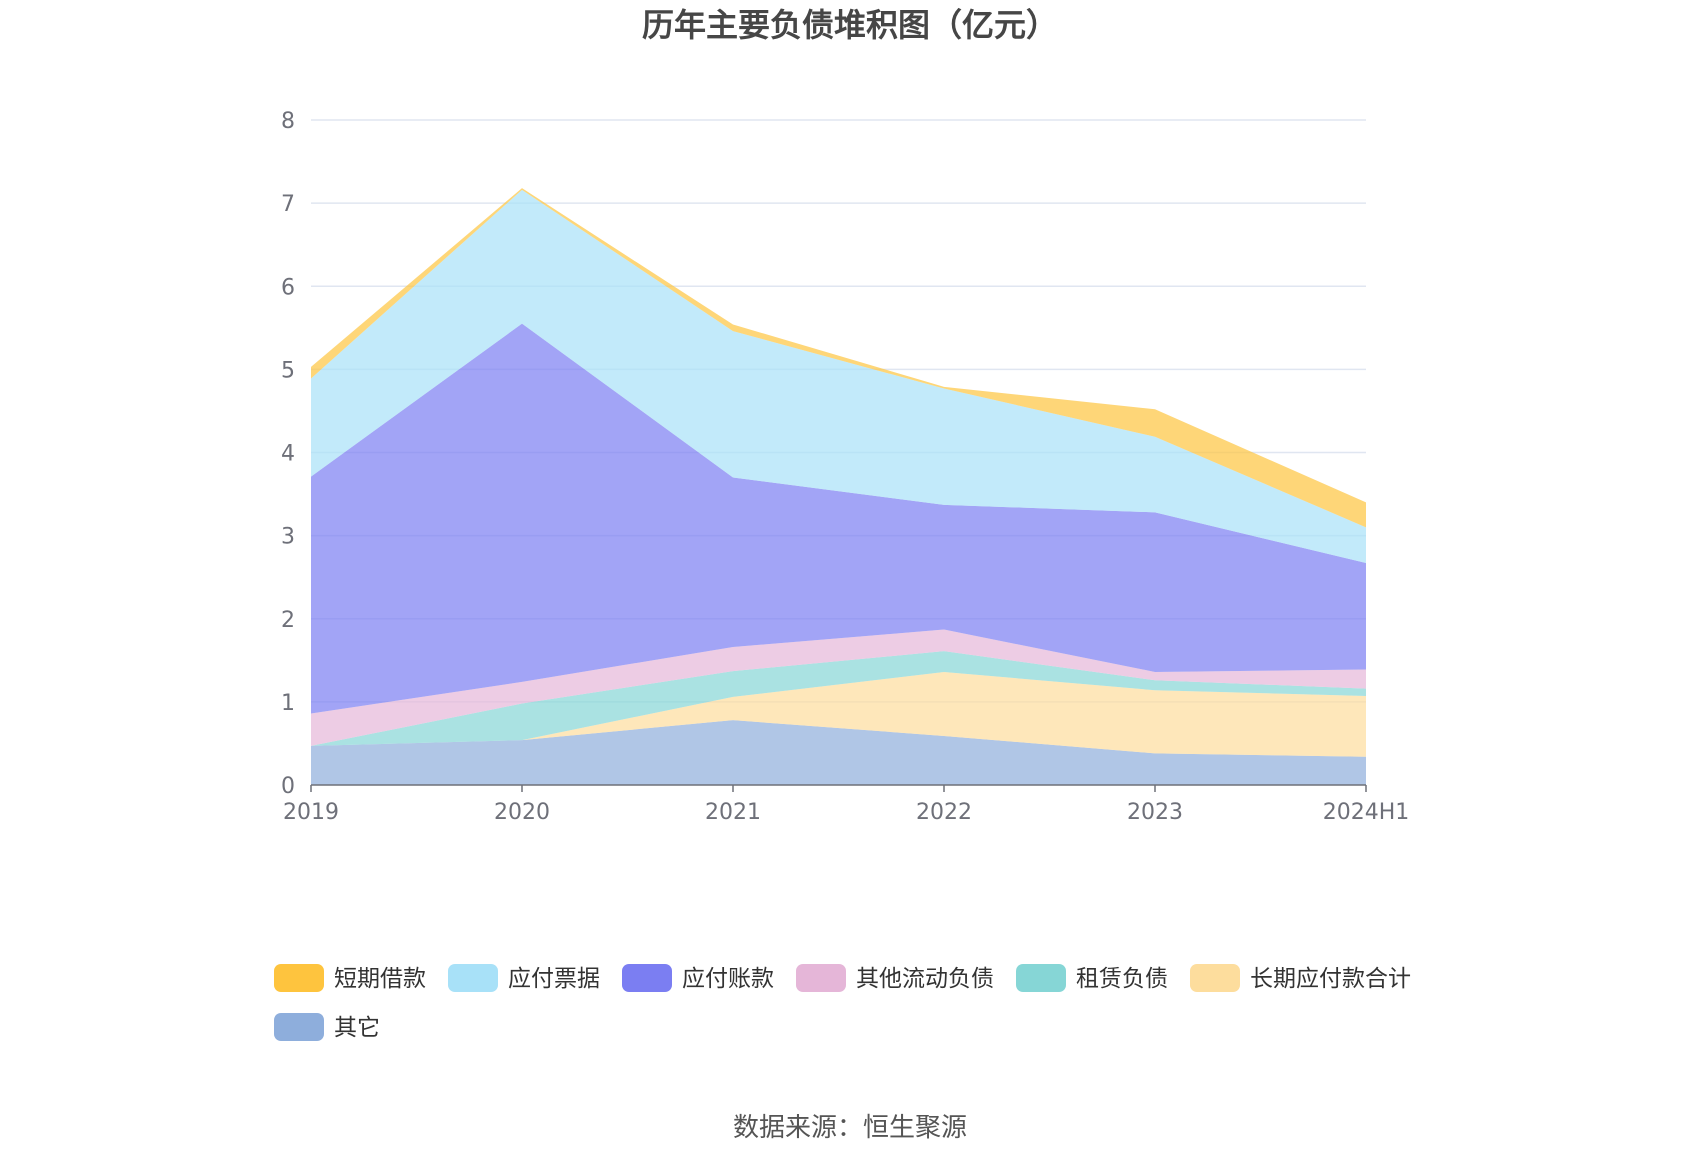 Image resolution: width=1700 pixels, height=1150 pixels. I want to click on y-tick-label: 4, so click(288, 454).